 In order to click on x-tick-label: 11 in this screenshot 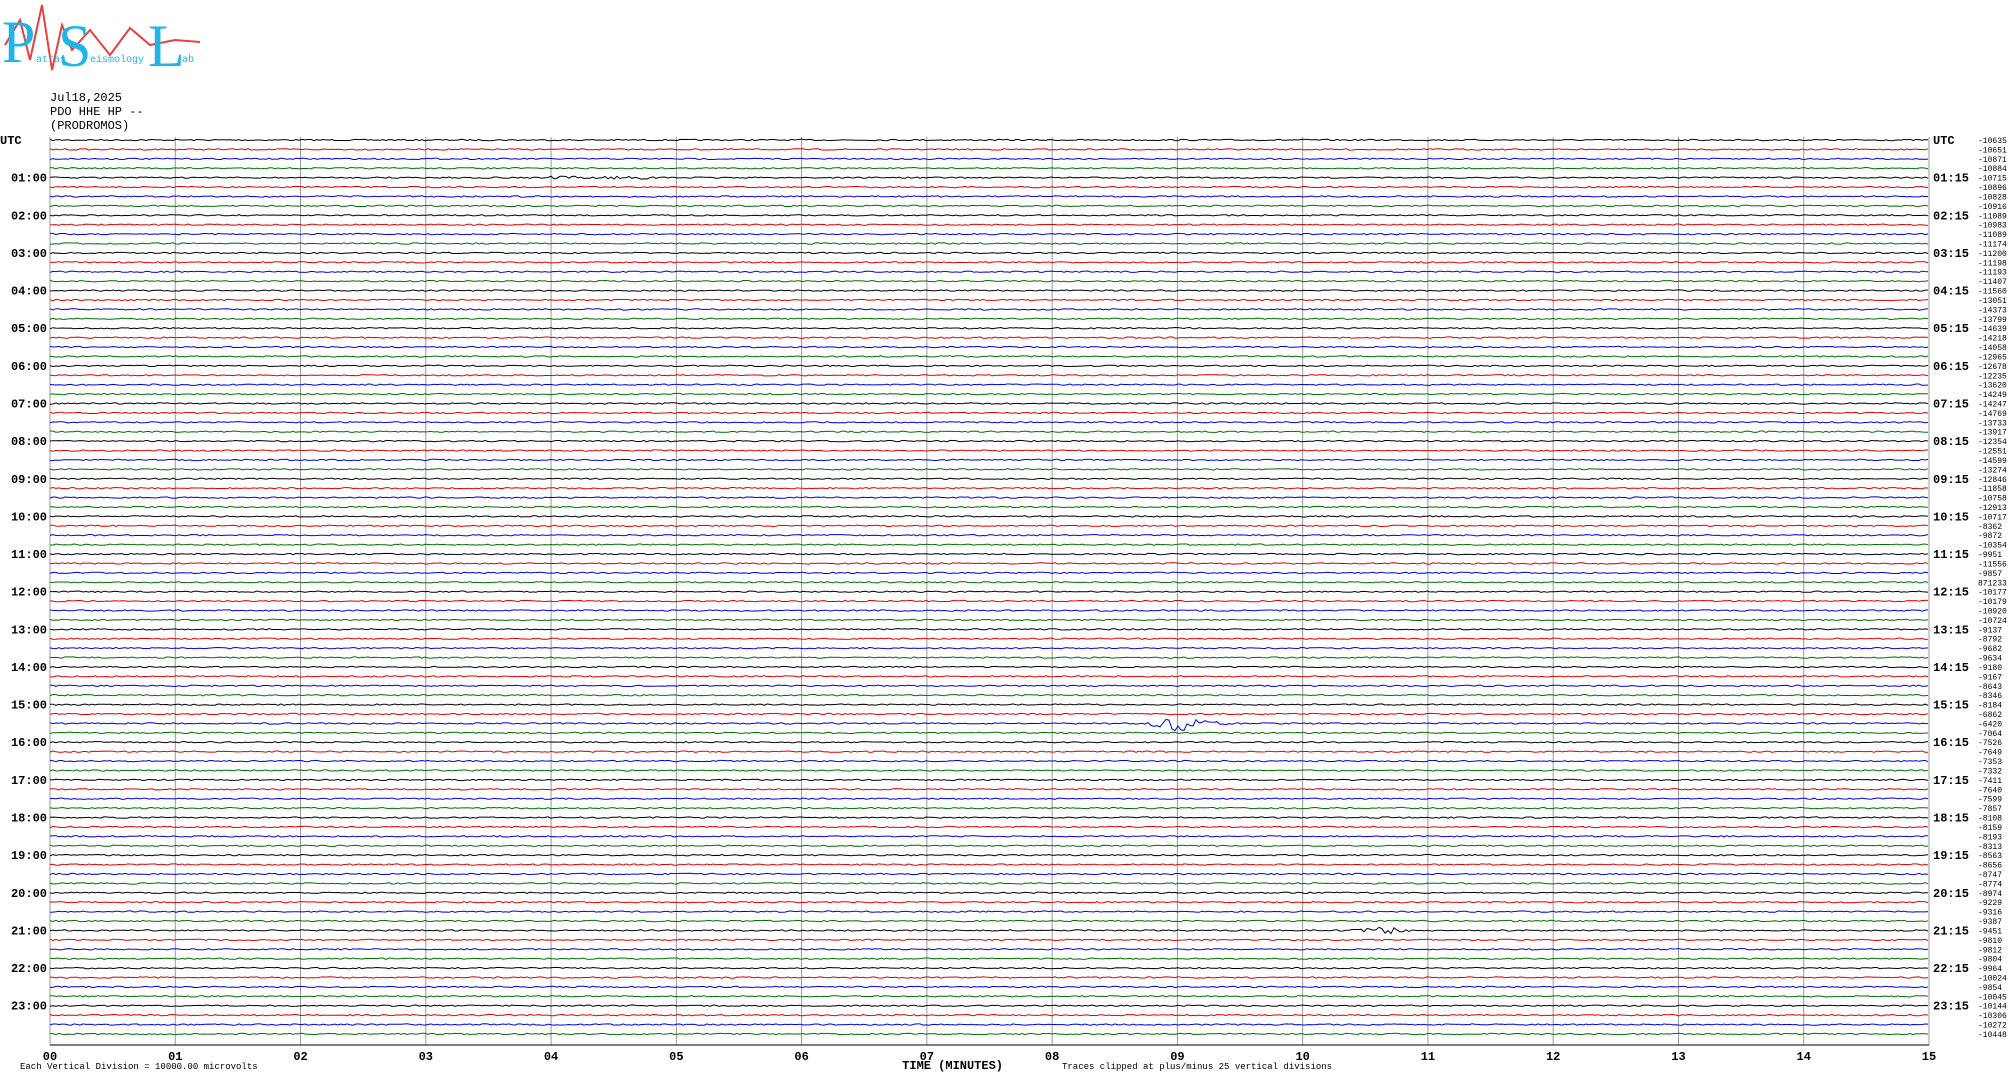, I will do `click(1428, 1057)`.